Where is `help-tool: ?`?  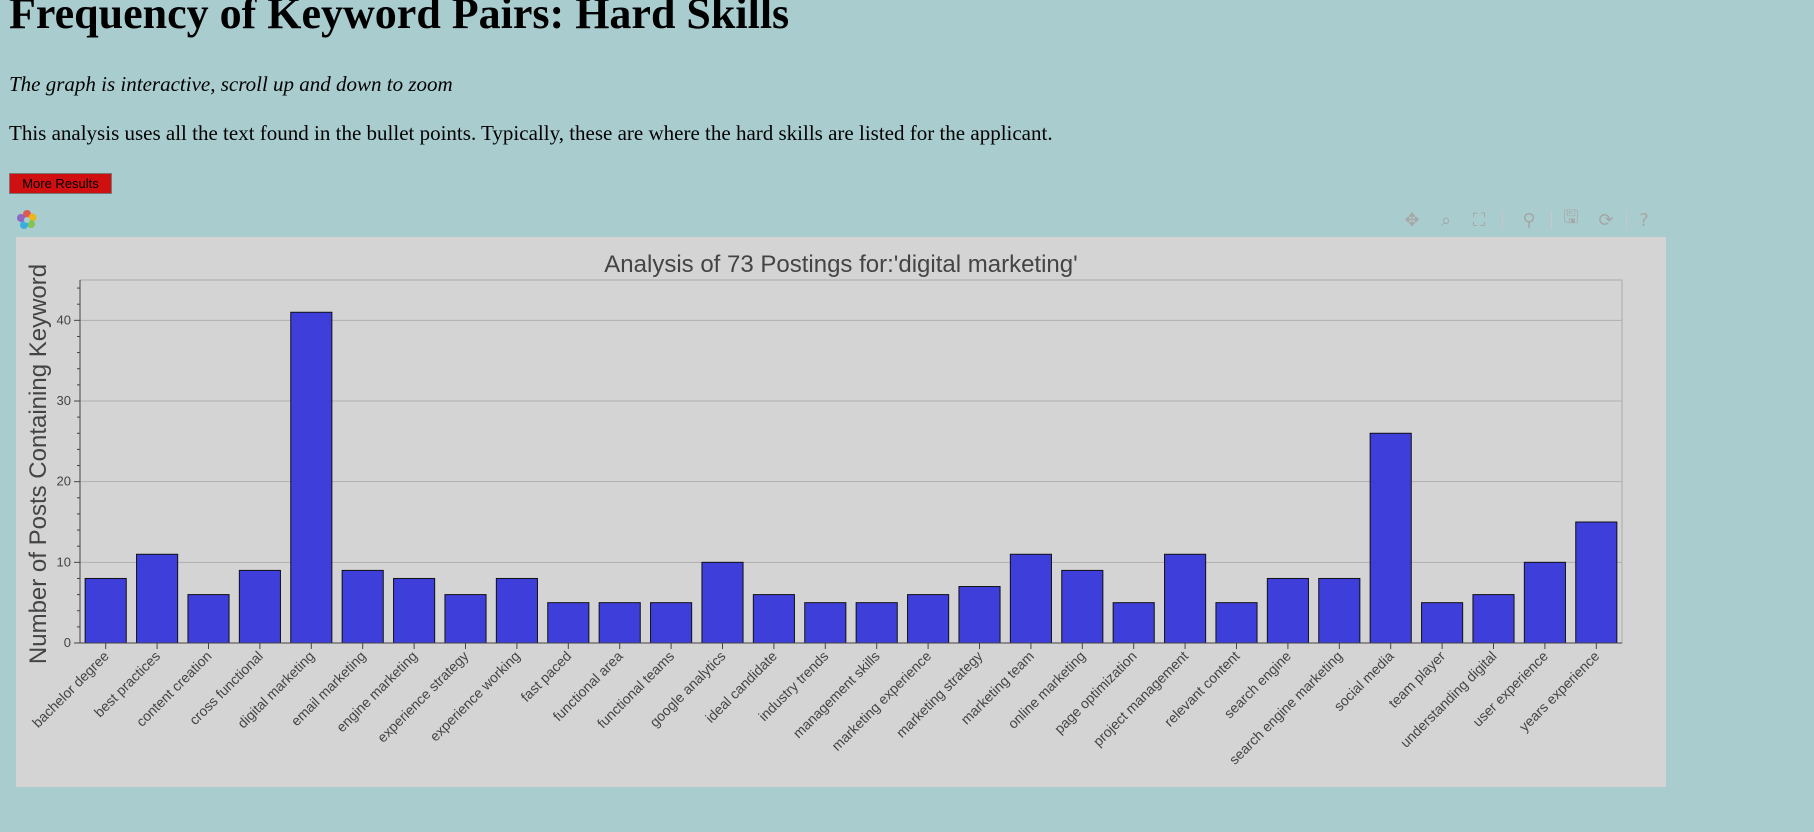 help-tool: ? is located at coordinates (1644, 220).